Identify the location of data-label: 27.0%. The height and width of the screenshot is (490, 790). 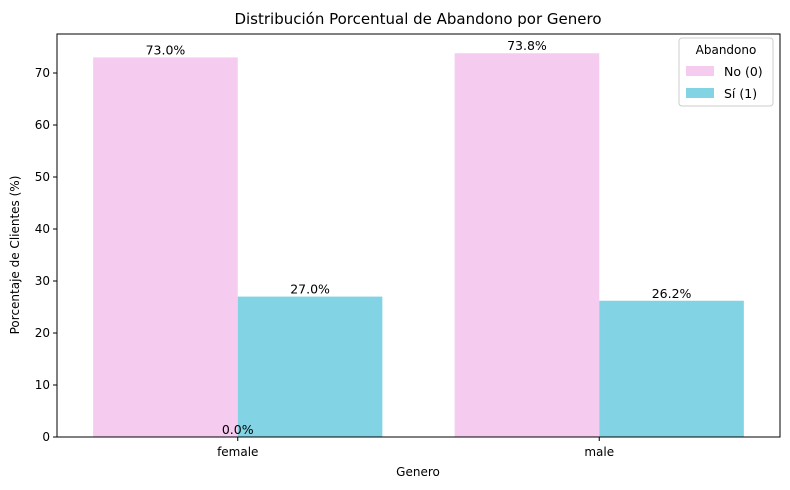
(310, 289).